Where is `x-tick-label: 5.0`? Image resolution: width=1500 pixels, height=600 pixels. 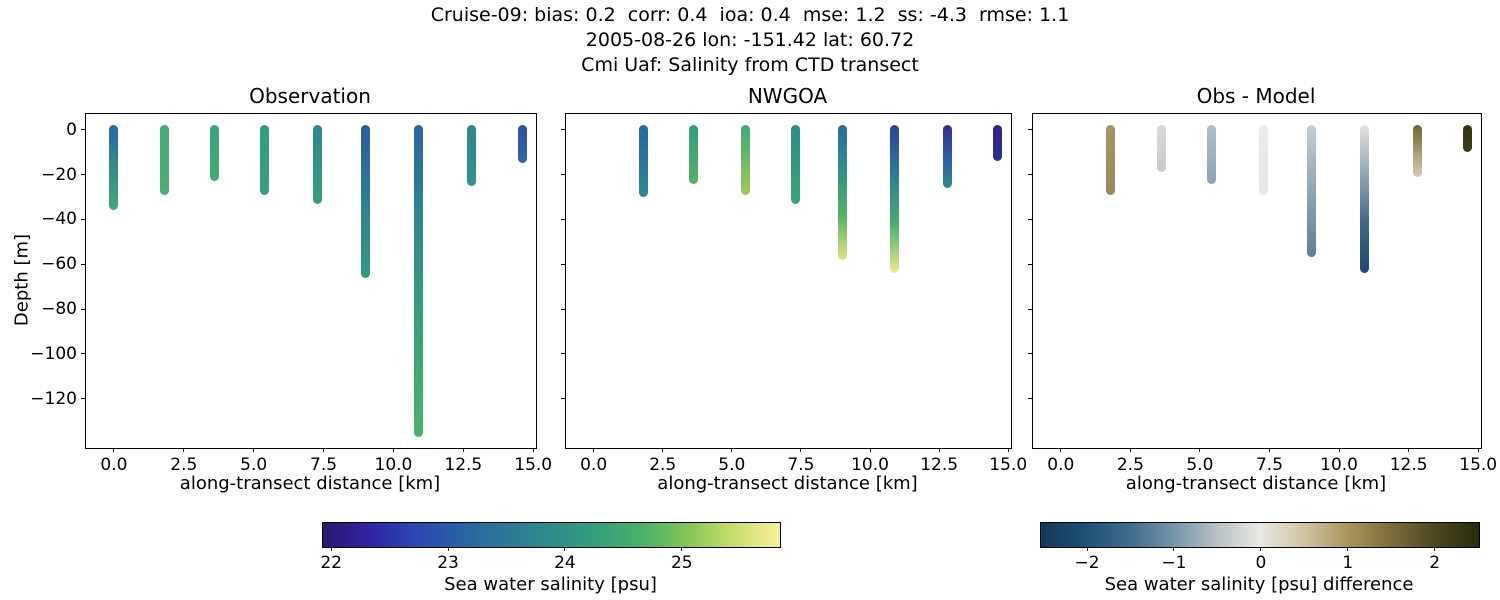
x-tick-label: 5.0 is located at coordinates (732, 465).